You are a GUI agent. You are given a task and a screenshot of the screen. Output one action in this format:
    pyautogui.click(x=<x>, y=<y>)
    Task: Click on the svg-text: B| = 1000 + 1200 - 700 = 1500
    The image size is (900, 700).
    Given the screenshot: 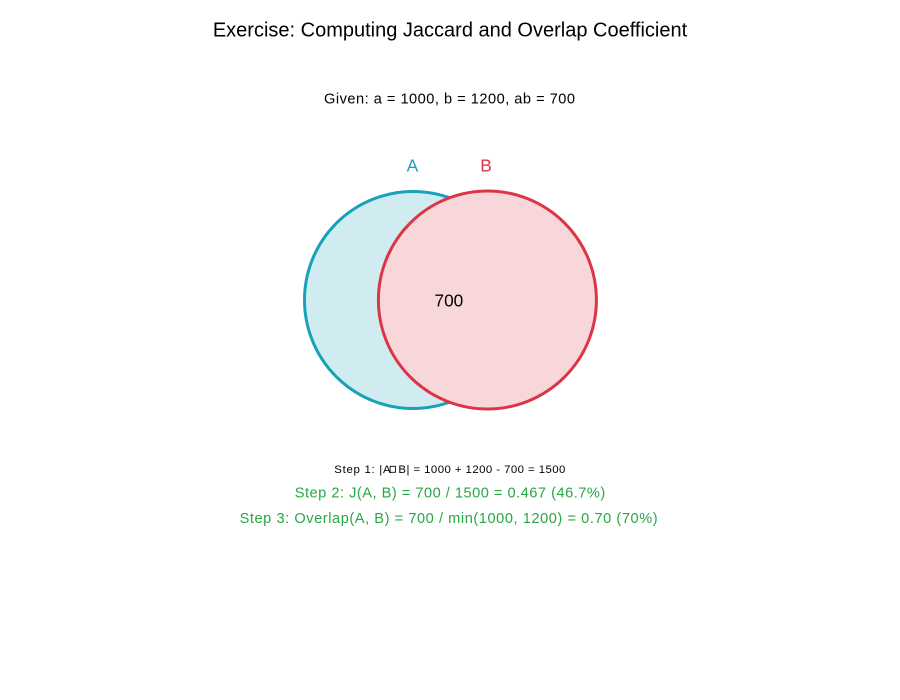 What is the action you would take?
    pyautogui.click(x=481, y=470)
    